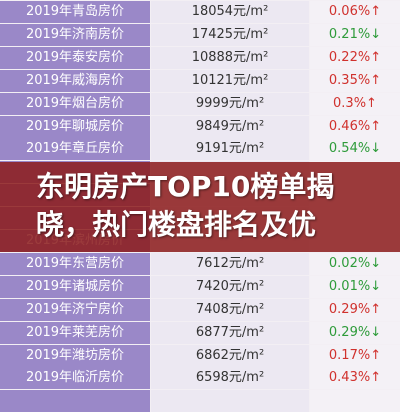 The image size is (400, 412). I want to click on city-cell: 2019年莱芜房价, so click(75, 332).